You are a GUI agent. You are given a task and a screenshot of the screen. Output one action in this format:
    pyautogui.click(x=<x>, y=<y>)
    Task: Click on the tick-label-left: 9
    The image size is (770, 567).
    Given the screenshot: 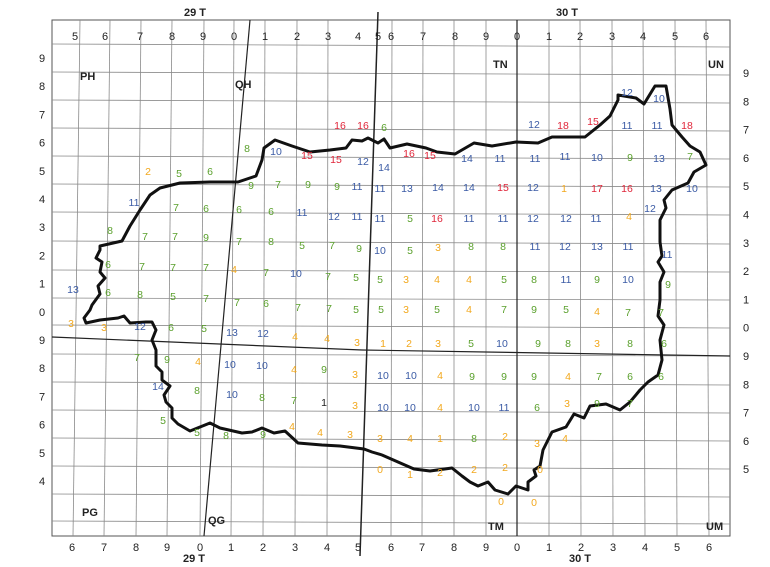 What is the action you would take?
    pyautogui.click(x=42, y=59)
    